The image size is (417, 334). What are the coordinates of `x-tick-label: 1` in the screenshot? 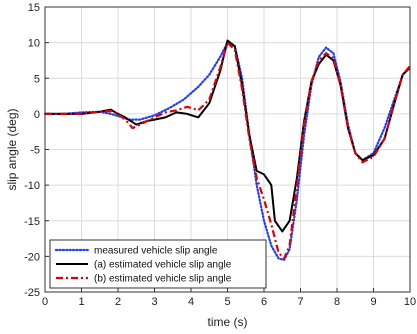 It's located at (81, 302).